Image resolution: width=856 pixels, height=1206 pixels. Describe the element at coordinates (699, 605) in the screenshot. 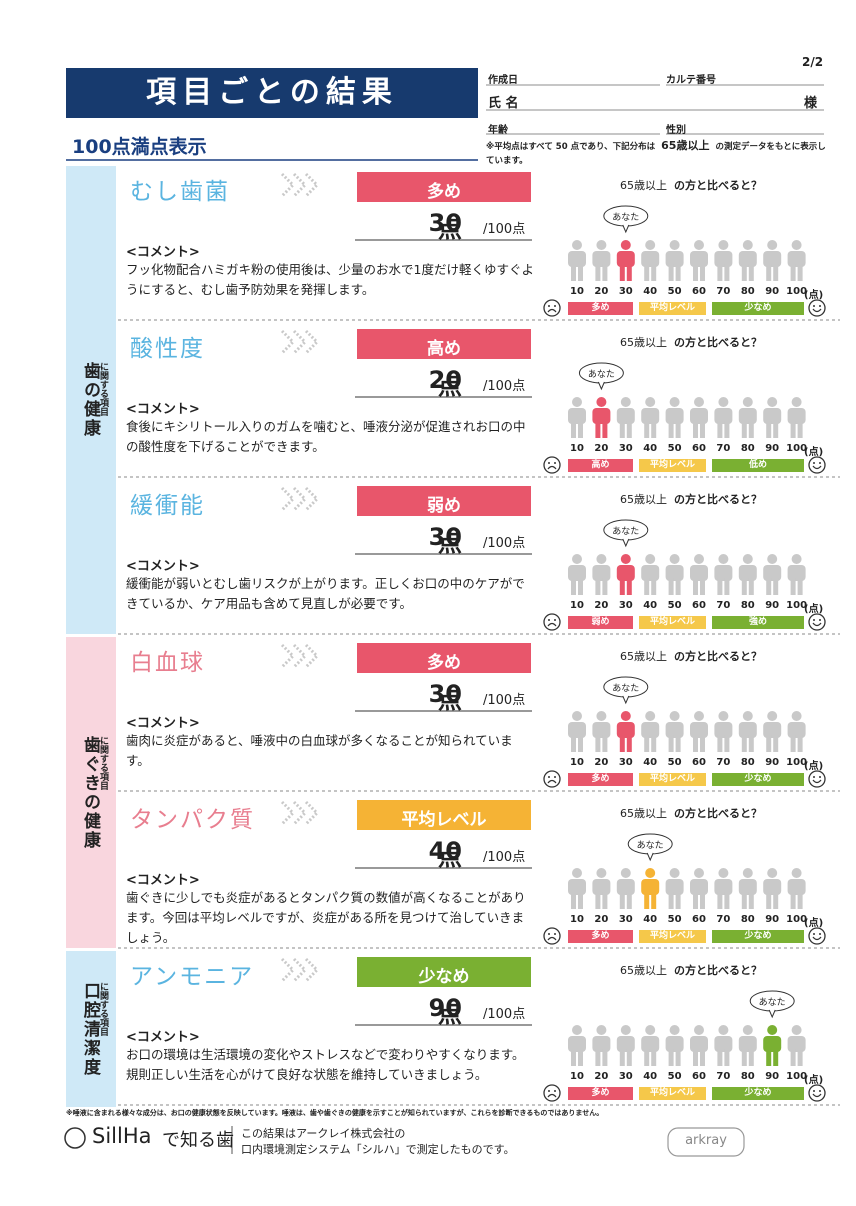

I see `scale-label: 60` at that location.